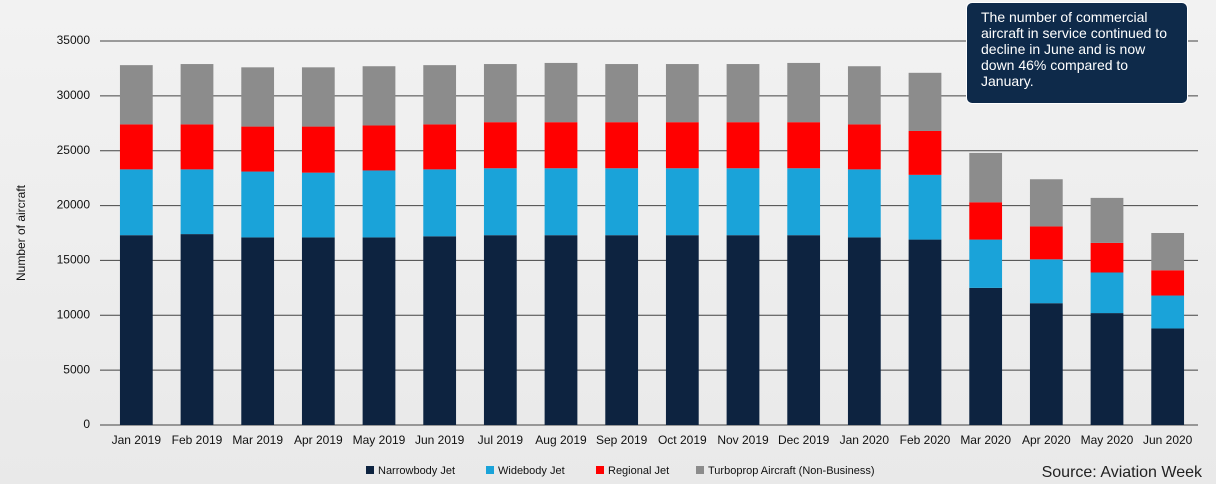  I want to click on x-tick-label: May 2020, so click(1107, 440).